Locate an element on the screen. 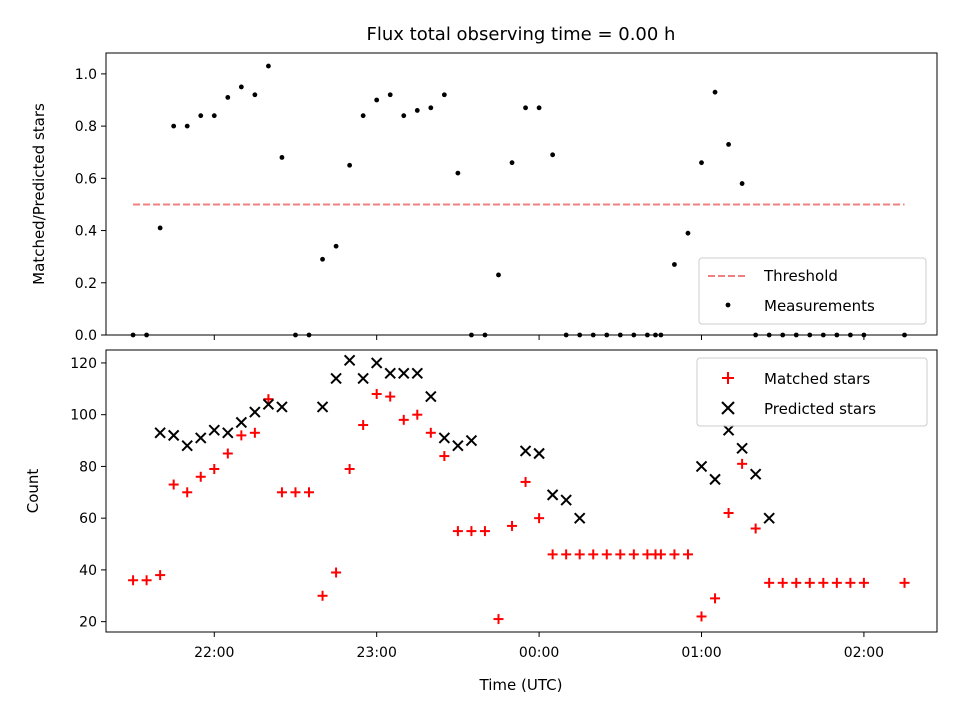 The height and width of the screenshot is (720, 960). top-legend-box is located at coordinates (812, 291).